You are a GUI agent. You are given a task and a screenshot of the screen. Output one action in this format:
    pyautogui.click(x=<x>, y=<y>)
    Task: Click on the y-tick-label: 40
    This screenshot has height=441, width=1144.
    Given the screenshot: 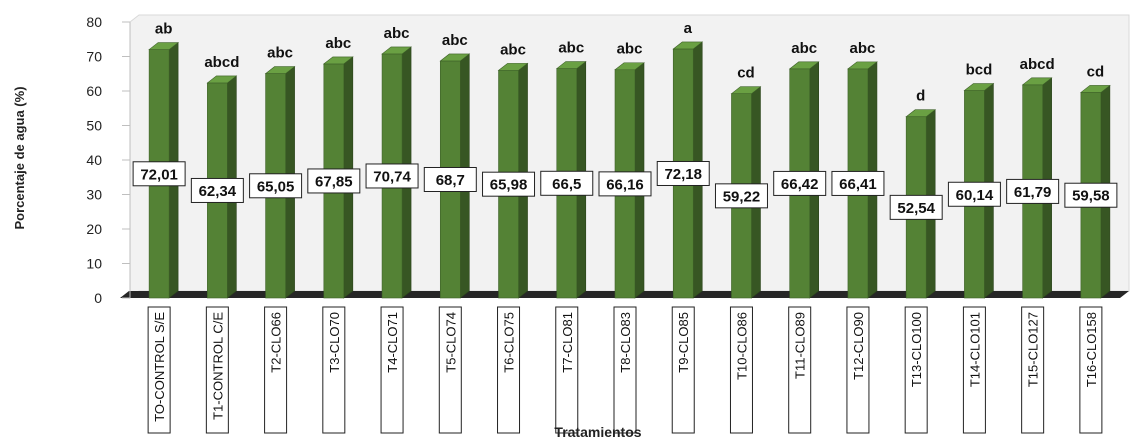 What is the action you would take?
    pyautogui.click(x=94, y=160)
    